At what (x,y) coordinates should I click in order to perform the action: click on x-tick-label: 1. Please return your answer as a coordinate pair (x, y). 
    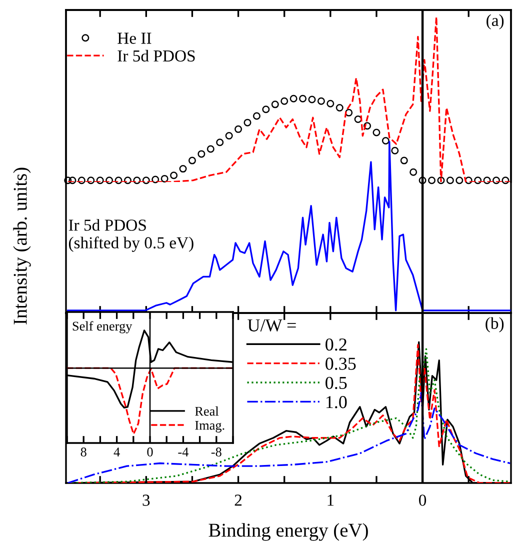
    Looking at the image, I should click on (331, 500).